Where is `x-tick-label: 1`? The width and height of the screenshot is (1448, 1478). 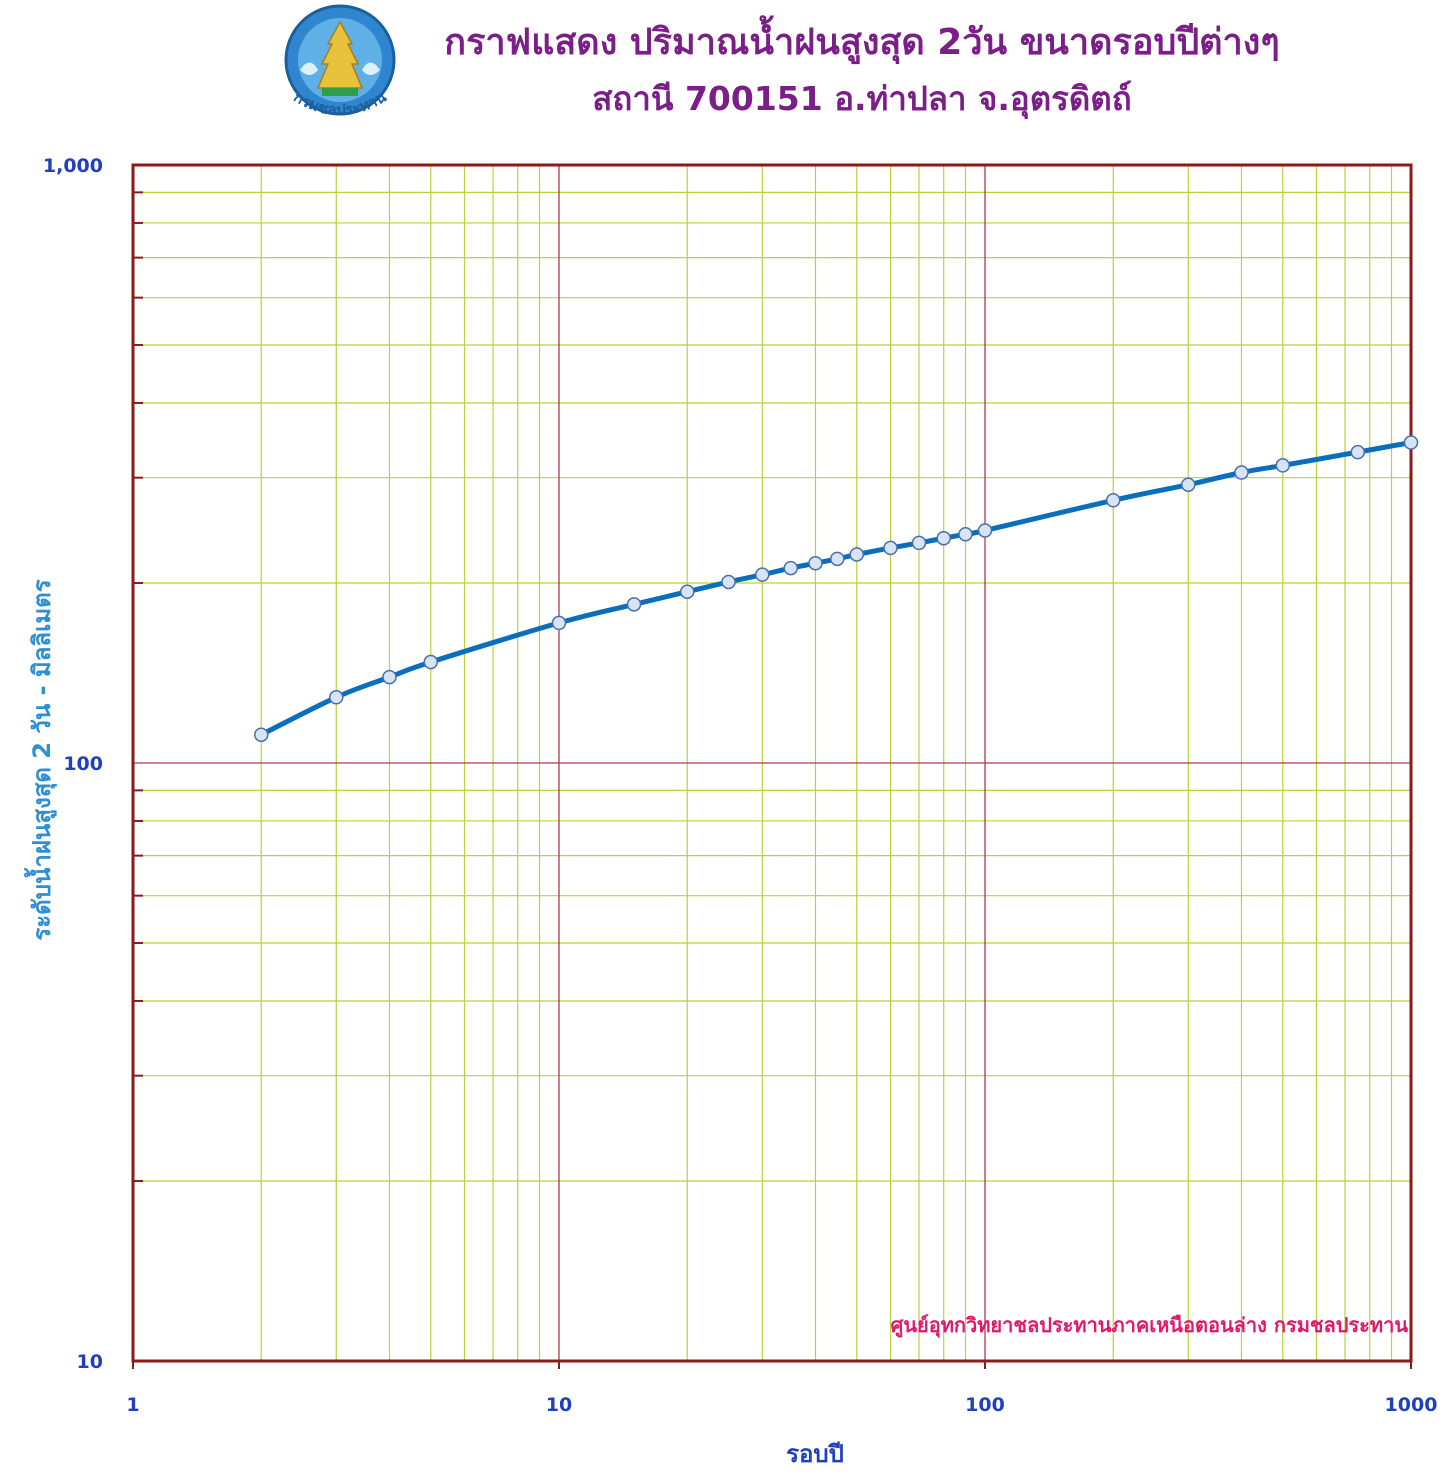 x-tick-label: 1 is located at coordinates (132, 1405).